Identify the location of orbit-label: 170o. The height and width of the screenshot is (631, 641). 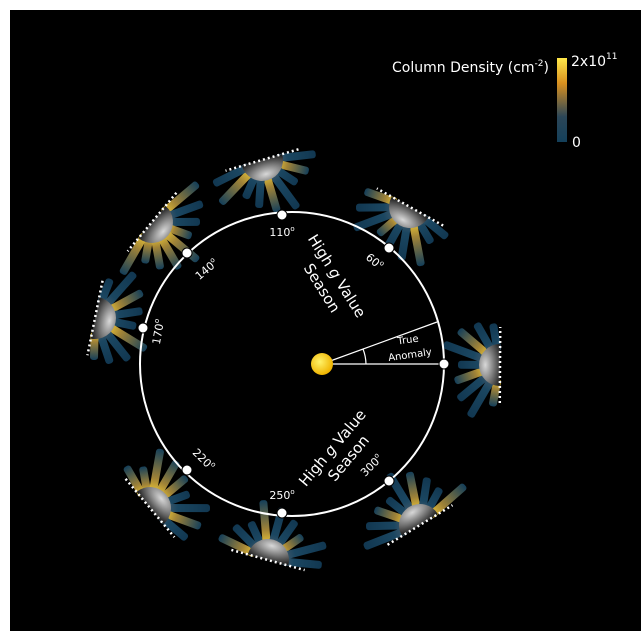
(158, 331).